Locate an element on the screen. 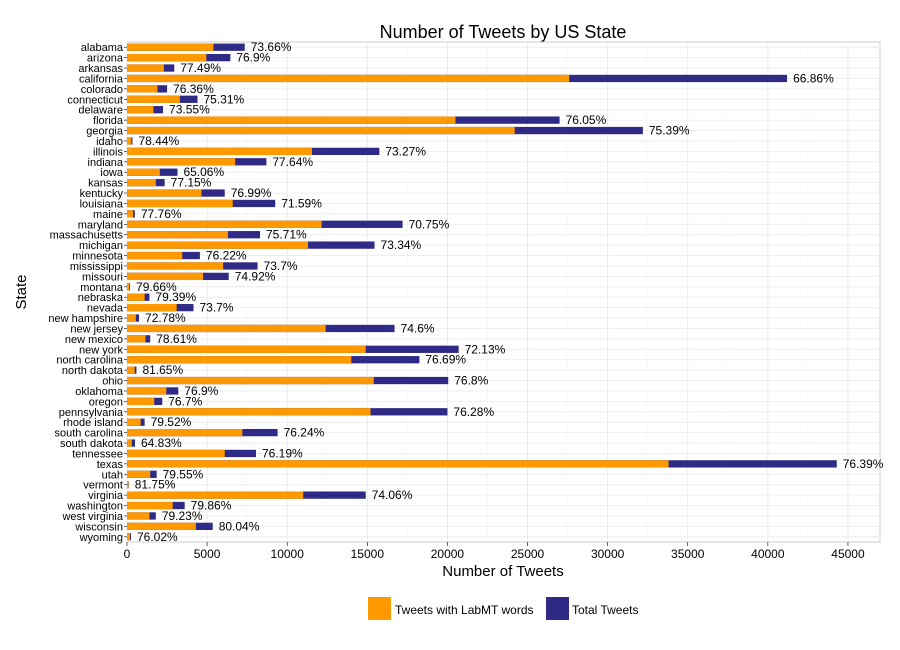 Image resolution: width=900 pixels, height=650 pixels. pct-label: 76.22% is located at coordinates (226, 256).